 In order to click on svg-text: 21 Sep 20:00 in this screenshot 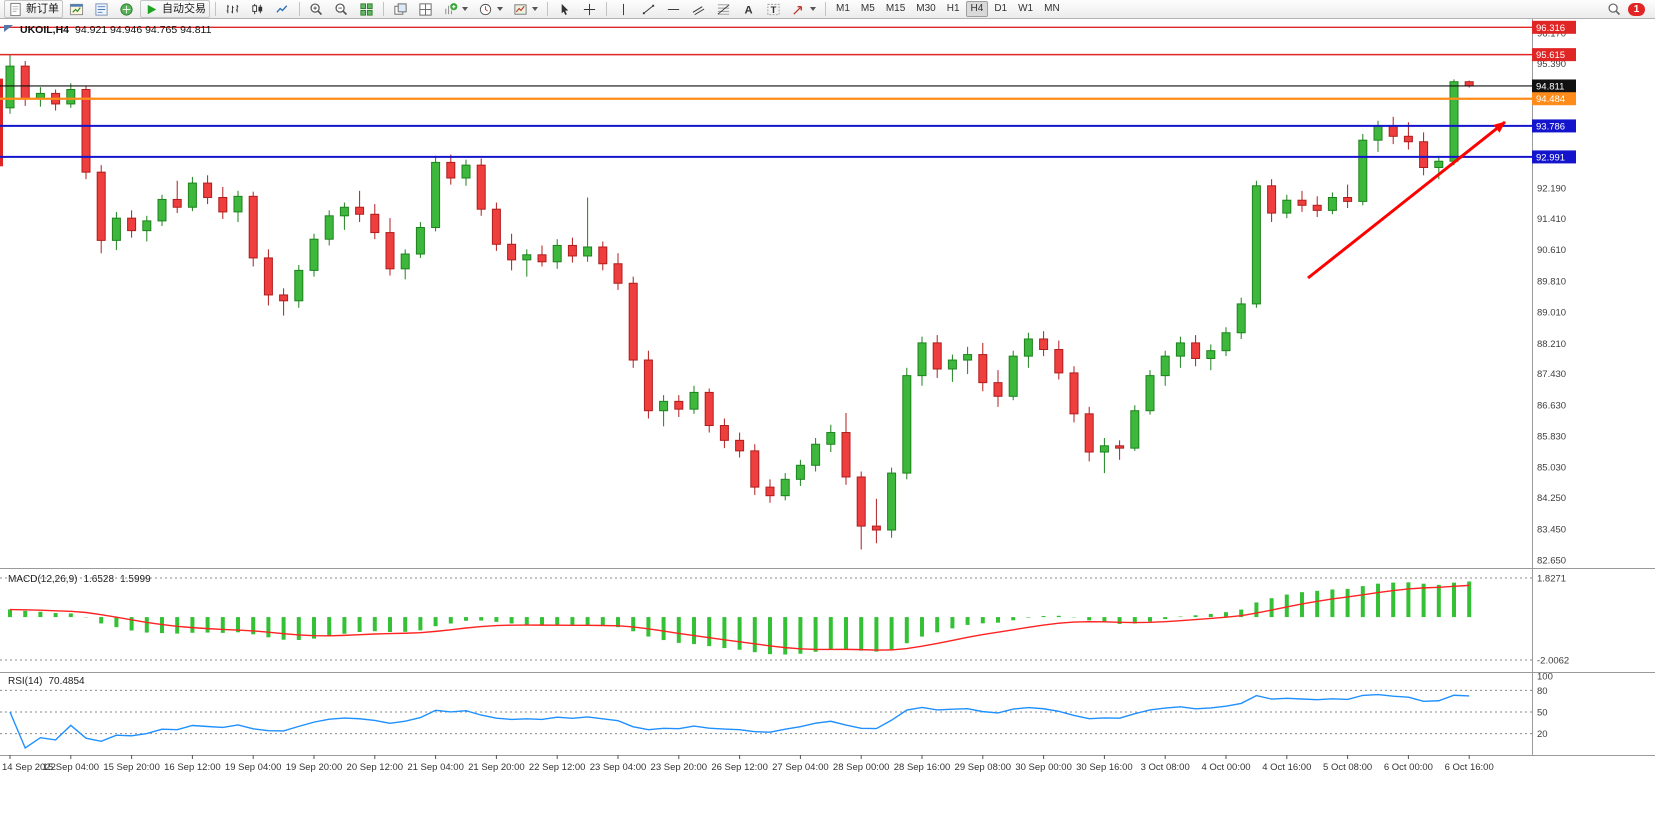, I will do `click(496, 767)`.